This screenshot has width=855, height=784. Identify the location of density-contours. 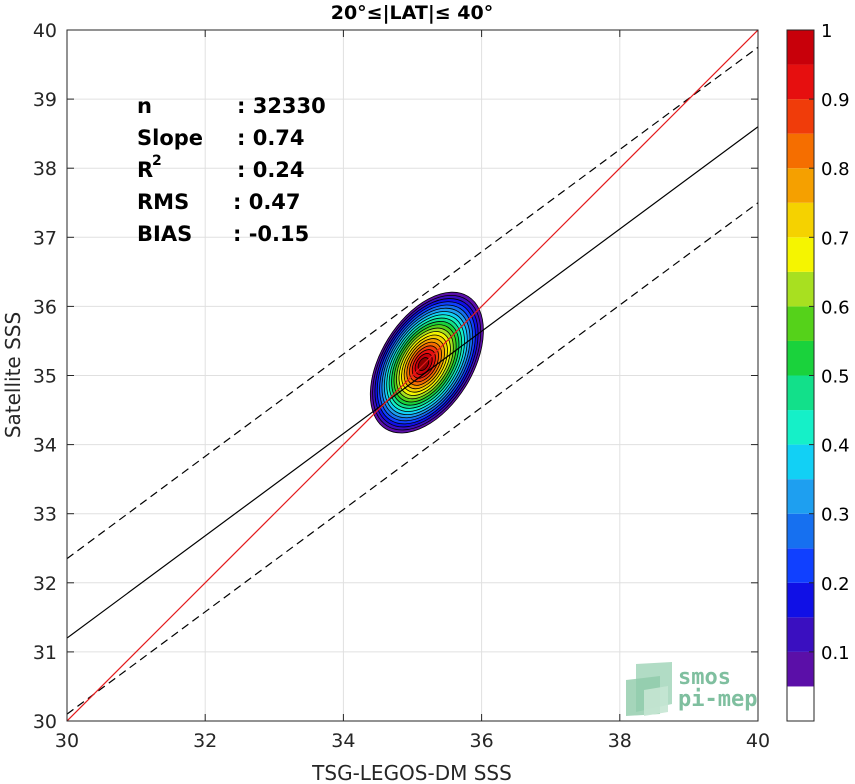
(426, 362).